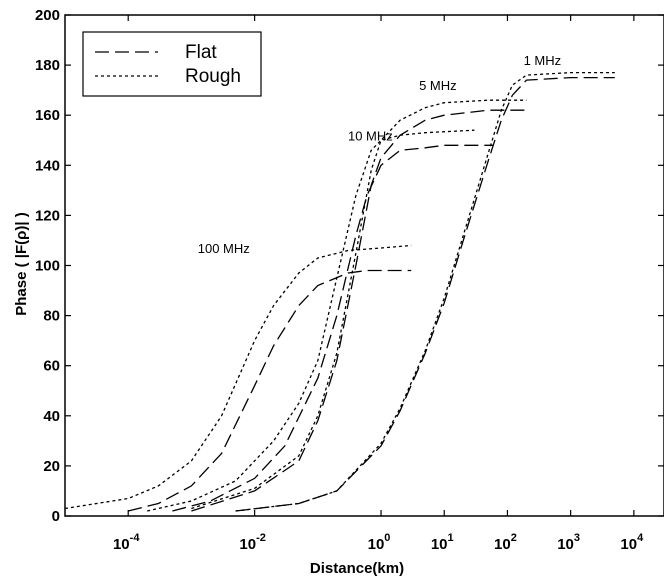  I want to click on y-tick-label: 60, so click(51, 366).